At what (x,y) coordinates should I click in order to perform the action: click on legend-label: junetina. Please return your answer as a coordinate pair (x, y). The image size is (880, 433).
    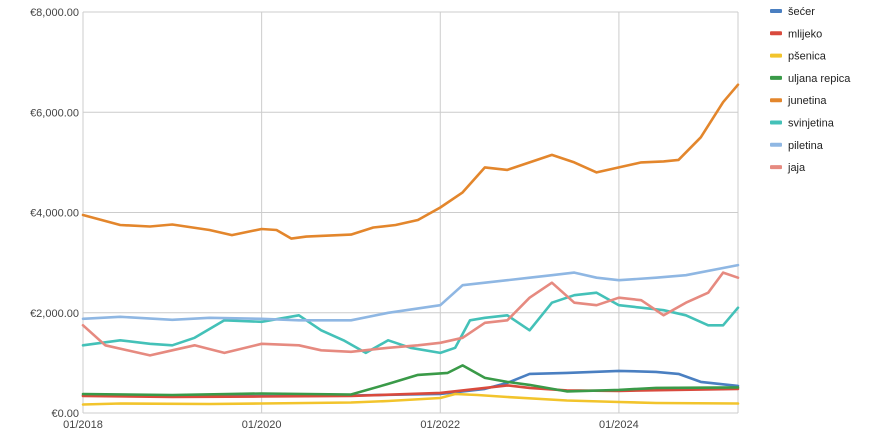
    Looking at the image, I should click on (807, 101).